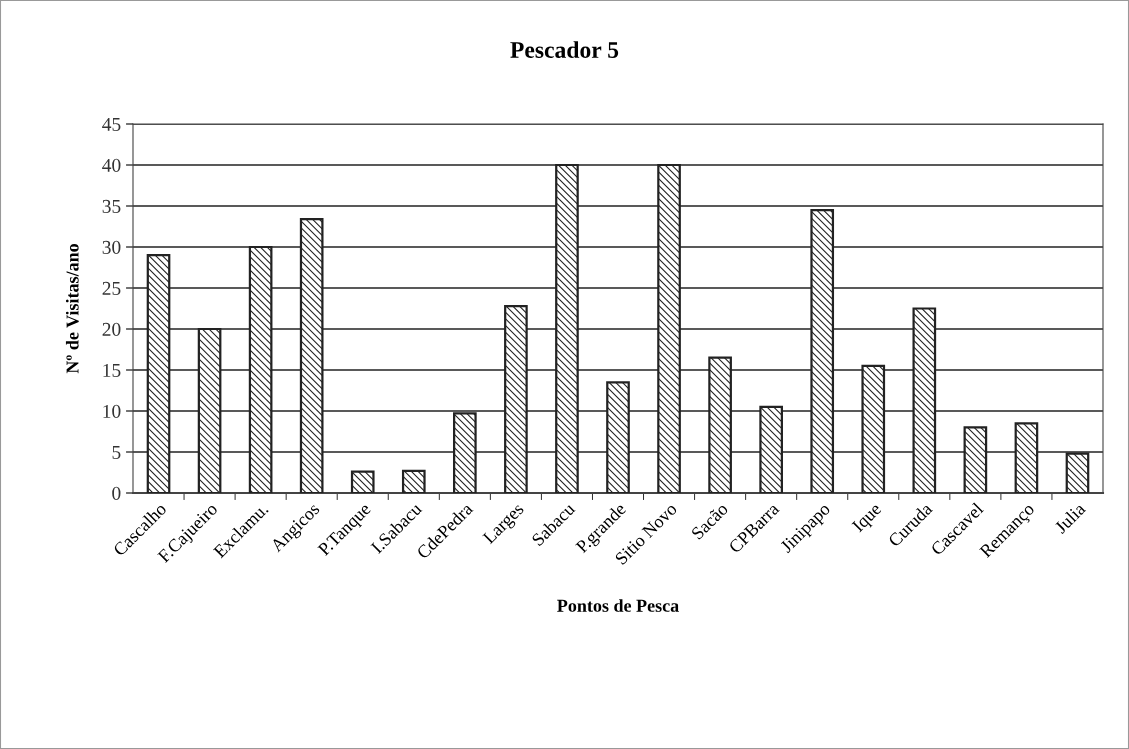 This screenshot has width=1129, height=749. Describe the element at coordinates (868, 519) in the screenshot. I see `x-tick-label: Ique` at that location.